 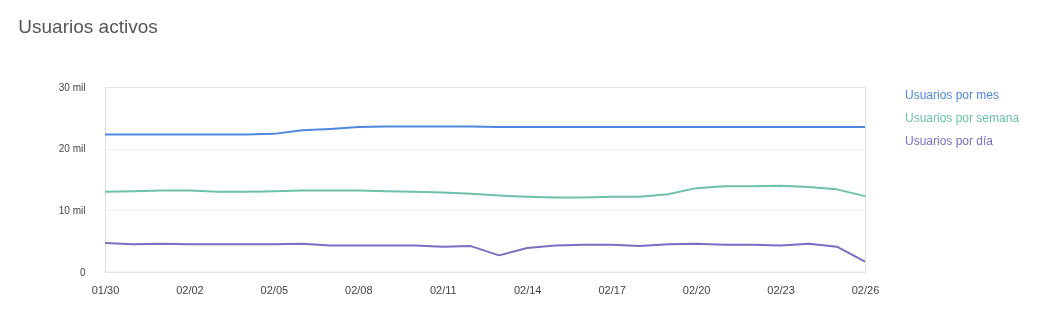 I want to click on y-tick-label: 10 mil, so click(x=72, y=210).